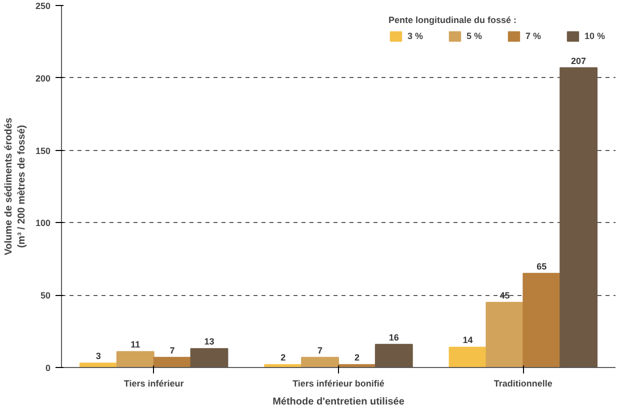 The width and height of the screenshot is (628, 417). What do you see at coordinates (533, 36) in the screenshot?
I see `legend-label: 7 %` at bounding box center [533, 36].